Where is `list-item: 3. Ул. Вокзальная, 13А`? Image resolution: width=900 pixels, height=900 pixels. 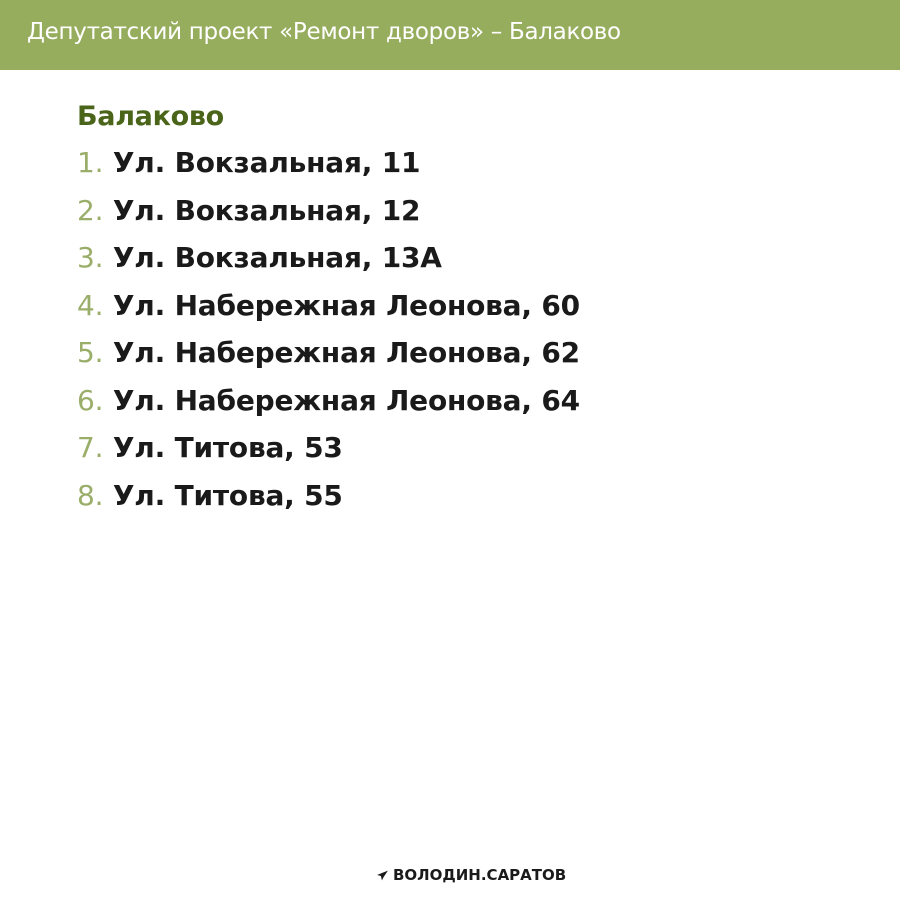
list-item: 3. Ул. Вокзальная, 13А is located at coordinates (328, 265).